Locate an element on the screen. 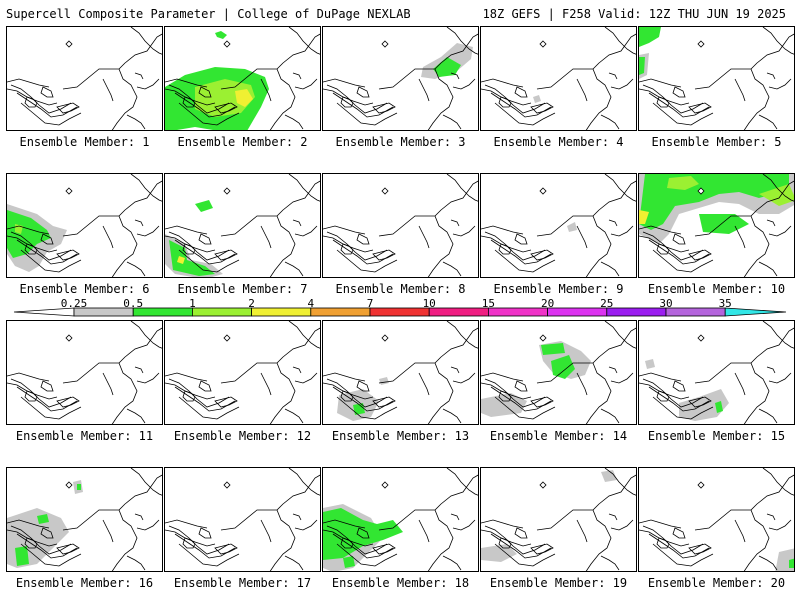  ensemble-member-label: Ensemble Member: 12 is located at coordinates (242, 436).